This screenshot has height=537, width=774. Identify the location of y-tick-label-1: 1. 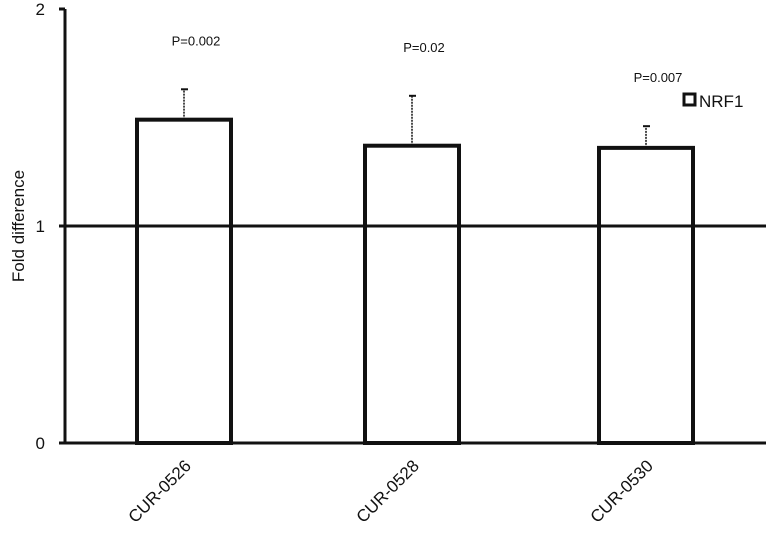
(40, 226).